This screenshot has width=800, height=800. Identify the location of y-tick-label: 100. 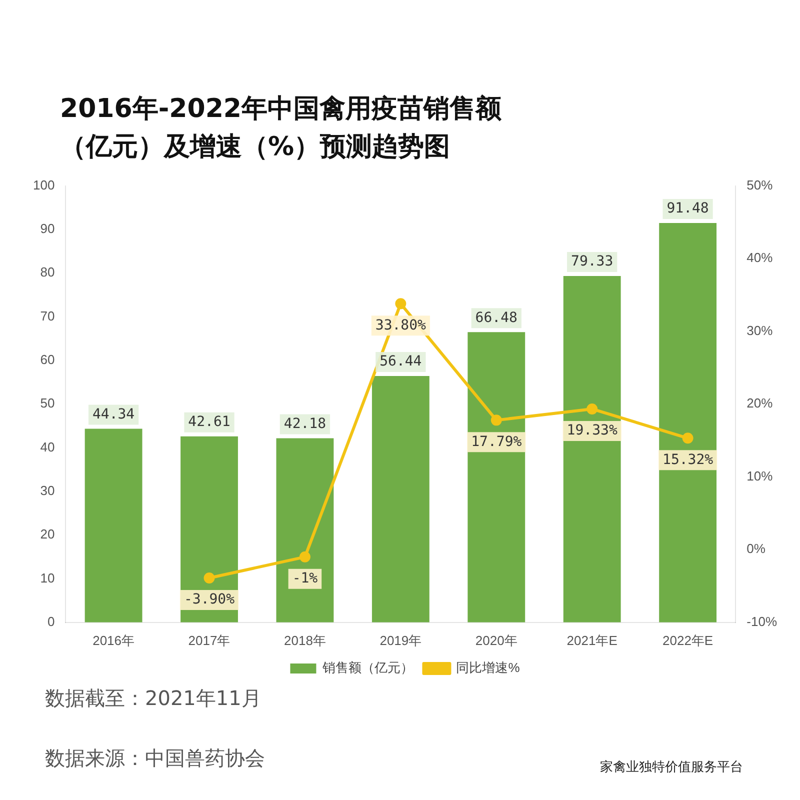
(43, 184).